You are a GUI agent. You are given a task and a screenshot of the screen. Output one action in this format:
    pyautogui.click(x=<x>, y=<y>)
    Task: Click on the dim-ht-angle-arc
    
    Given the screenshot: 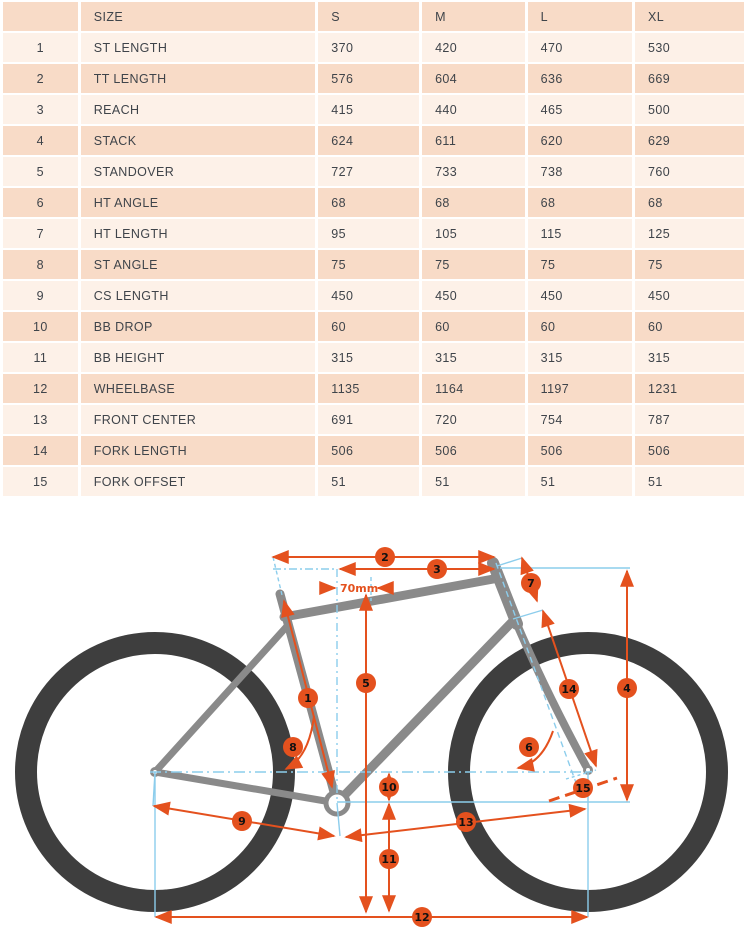 What is the action you would take?
    pyautogui.click(x=535, y=751)
    